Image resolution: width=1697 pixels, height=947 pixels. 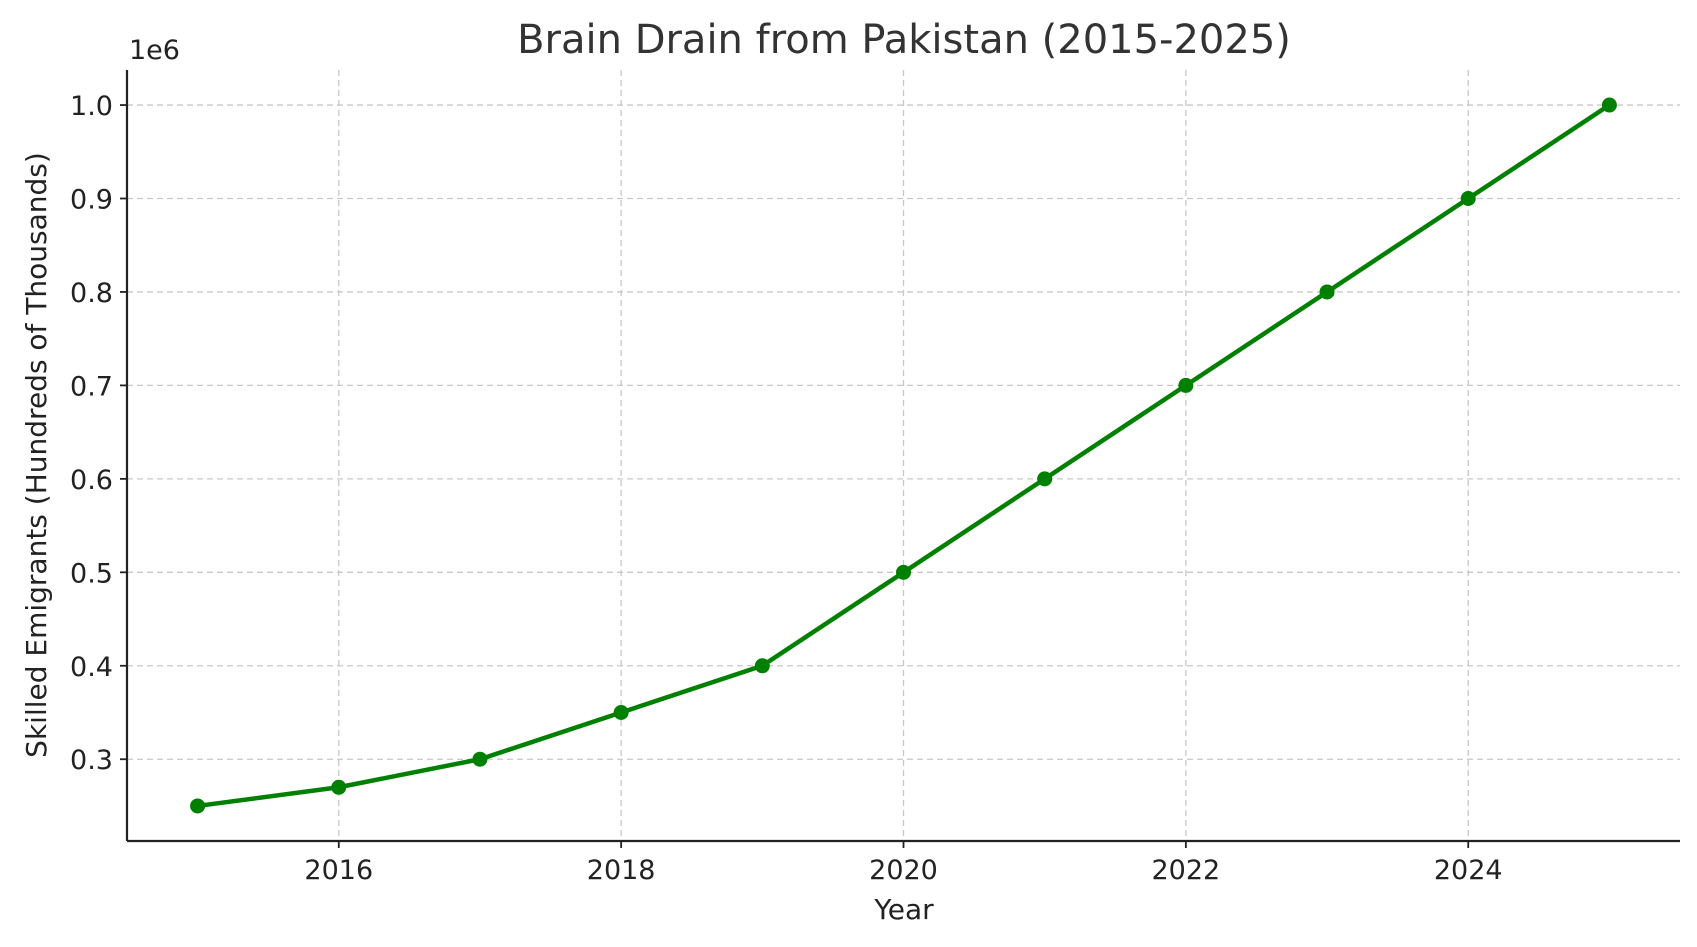 I want to click on x-axis-ticks: 2016 2018 2020 2022 2024, so click(x=903, y=863).